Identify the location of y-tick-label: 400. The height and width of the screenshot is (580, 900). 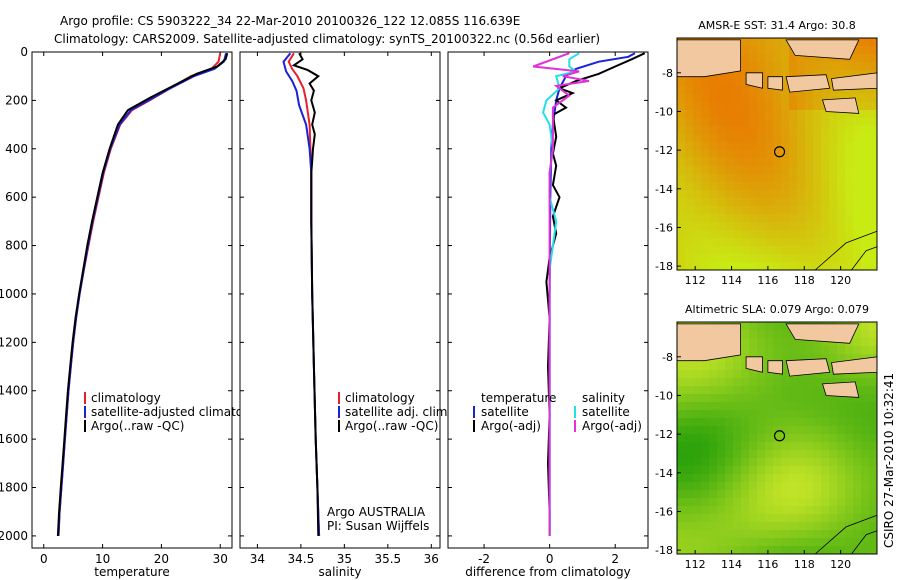
(16, 149).